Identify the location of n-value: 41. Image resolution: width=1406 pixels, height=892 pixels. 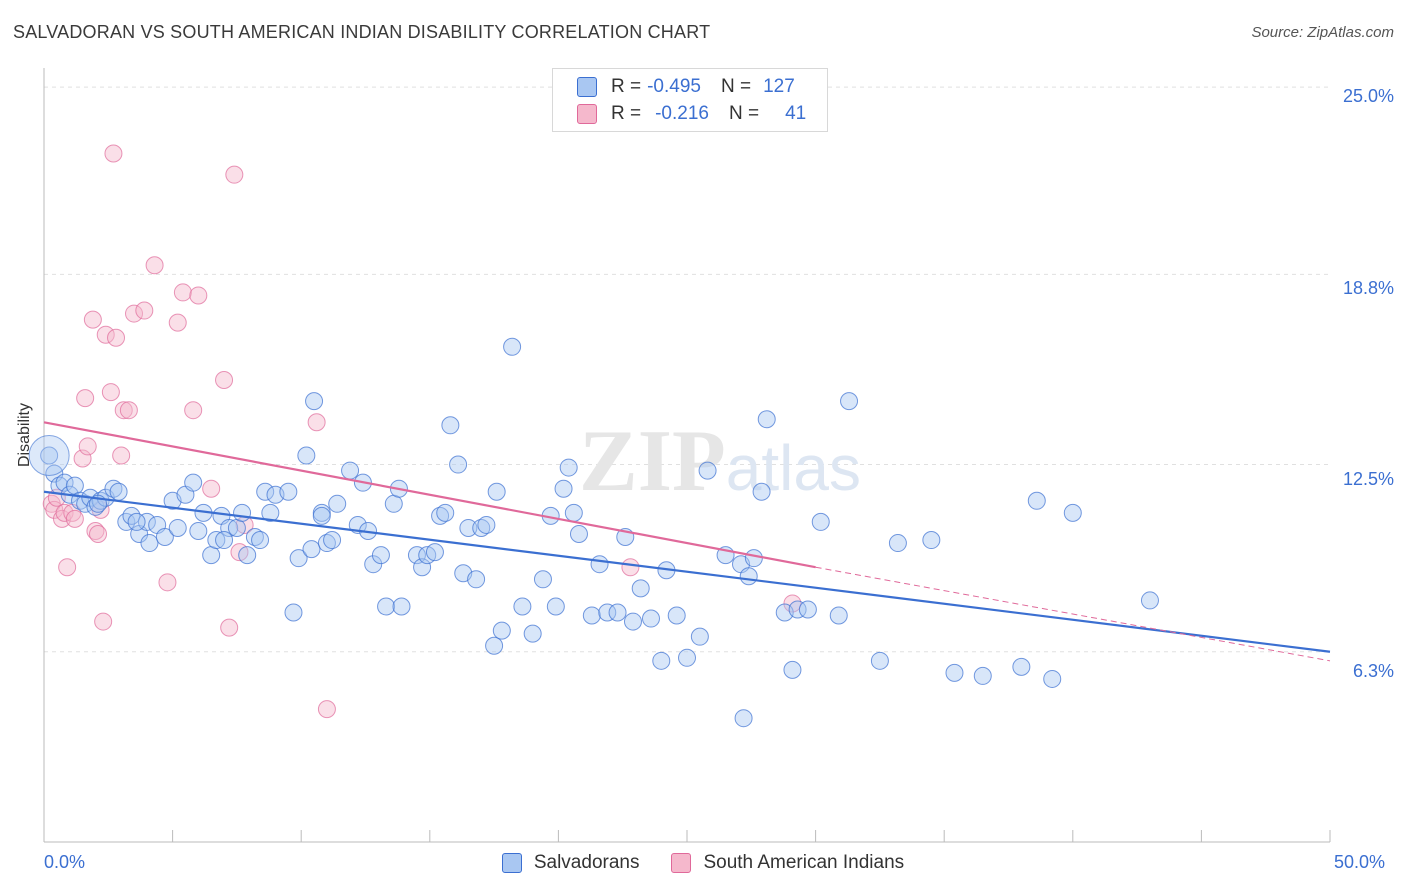
(796, 113).